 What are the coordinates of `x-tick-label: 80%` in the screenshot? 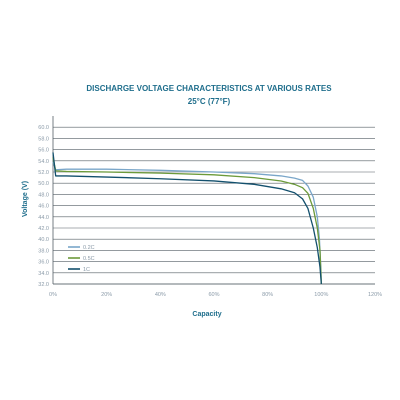 It's located at (267, 295).